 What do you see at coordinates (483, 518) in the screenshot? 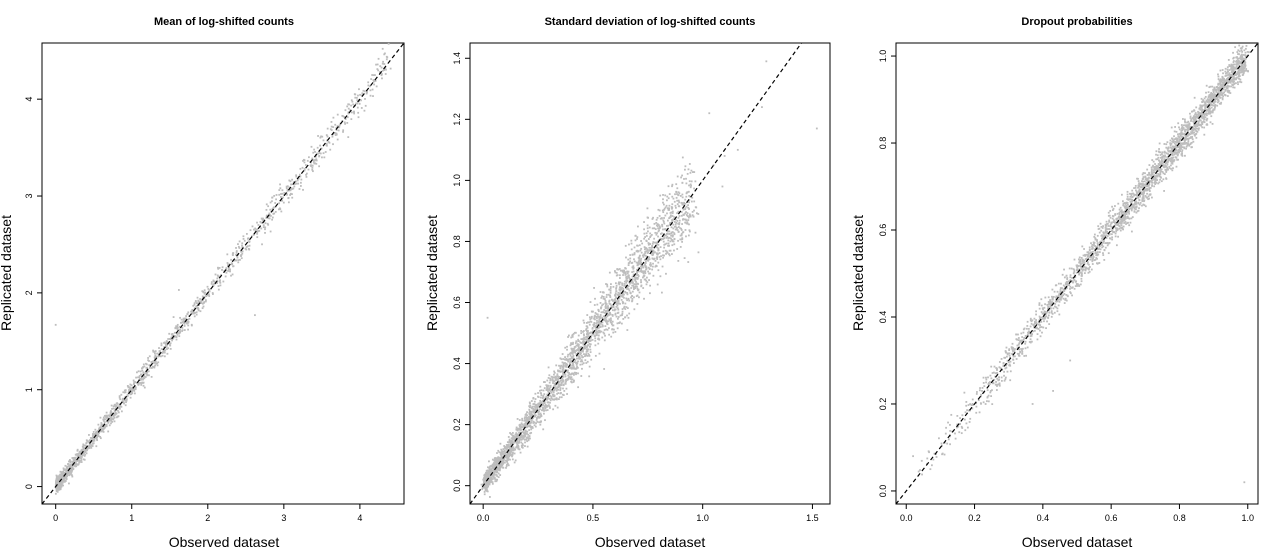
I see `x-tick-label: 0.0` at bounding box center [483, 518].